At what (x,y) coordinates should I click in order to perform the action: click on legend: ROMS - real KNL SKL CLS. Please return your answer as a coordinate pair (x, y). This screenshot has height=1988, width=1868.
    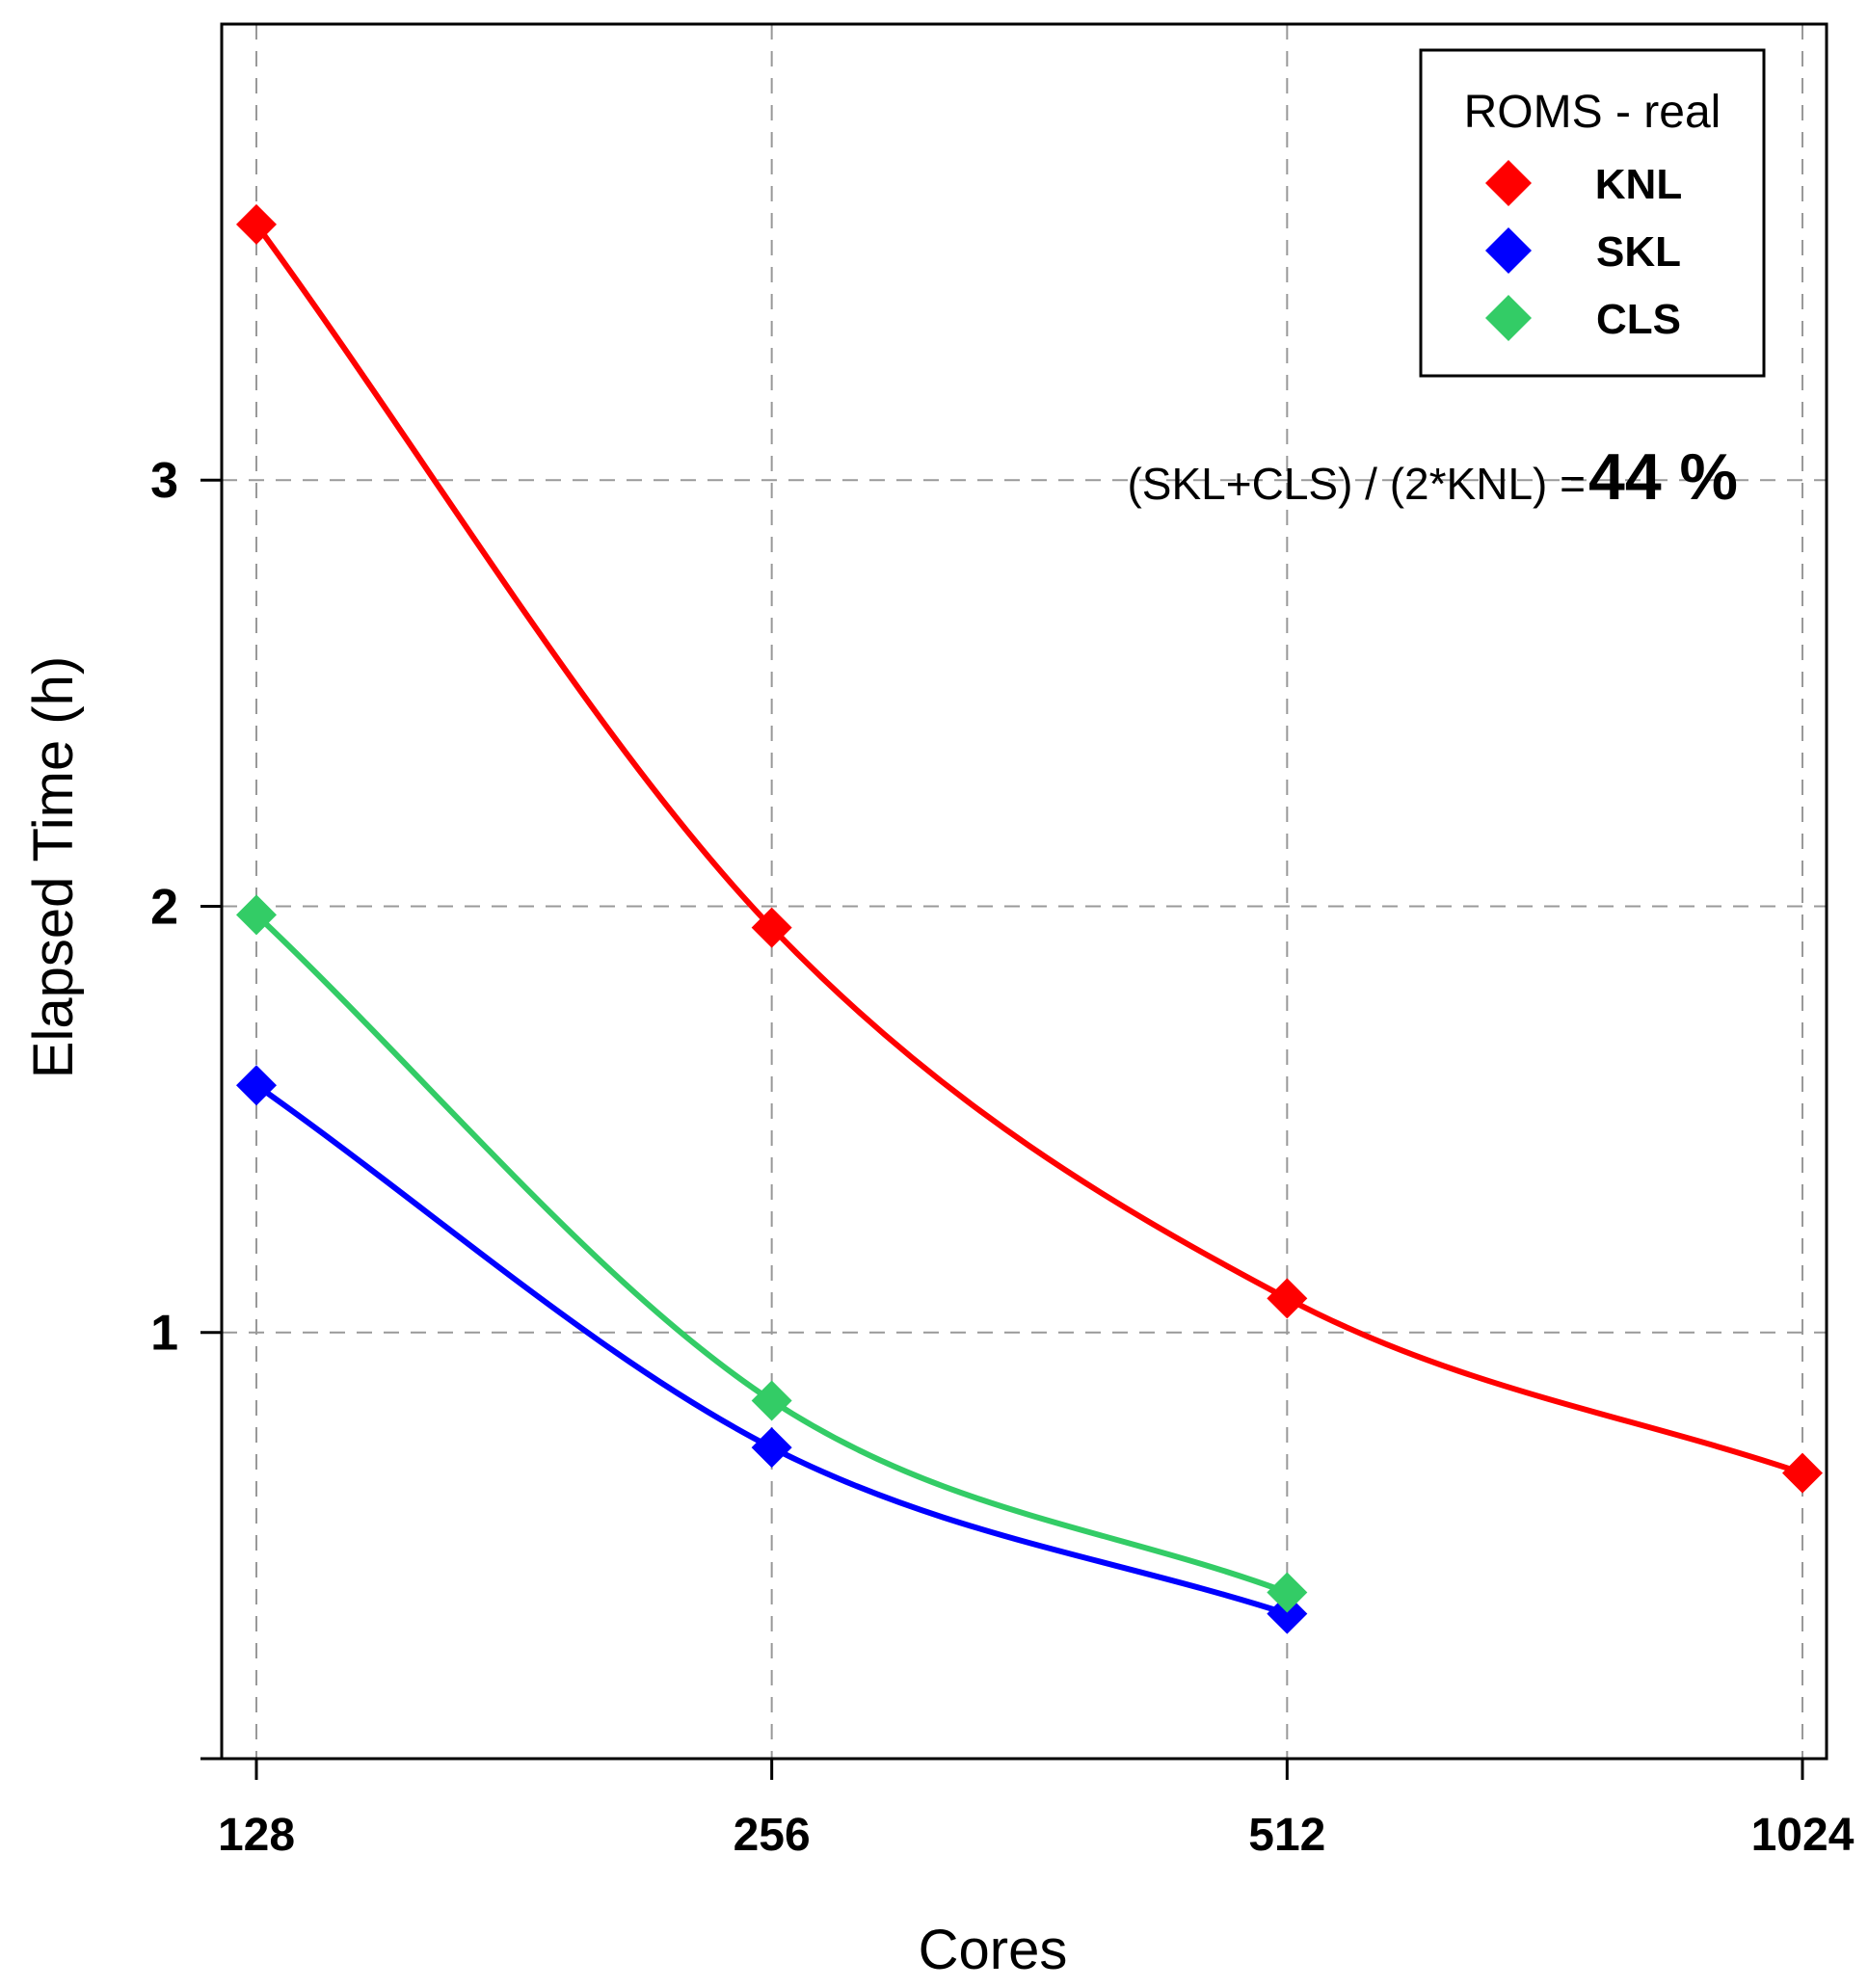
    Looking at the image, I should click on (1592, 213).